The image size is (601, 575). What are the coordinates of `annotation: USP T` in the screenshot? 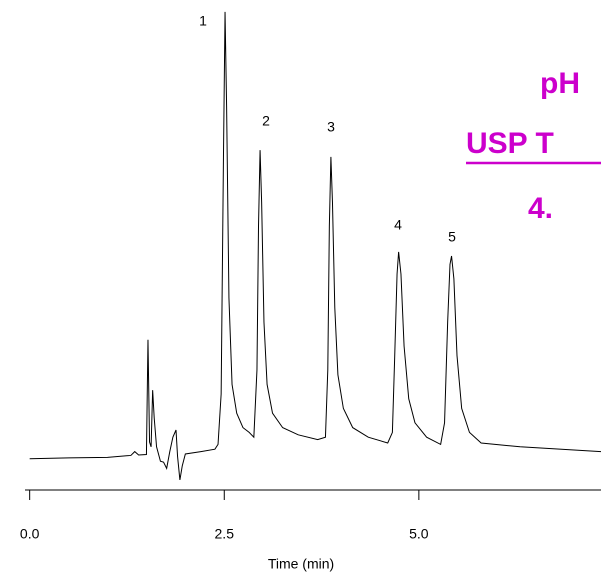 It's located at (510, 143).